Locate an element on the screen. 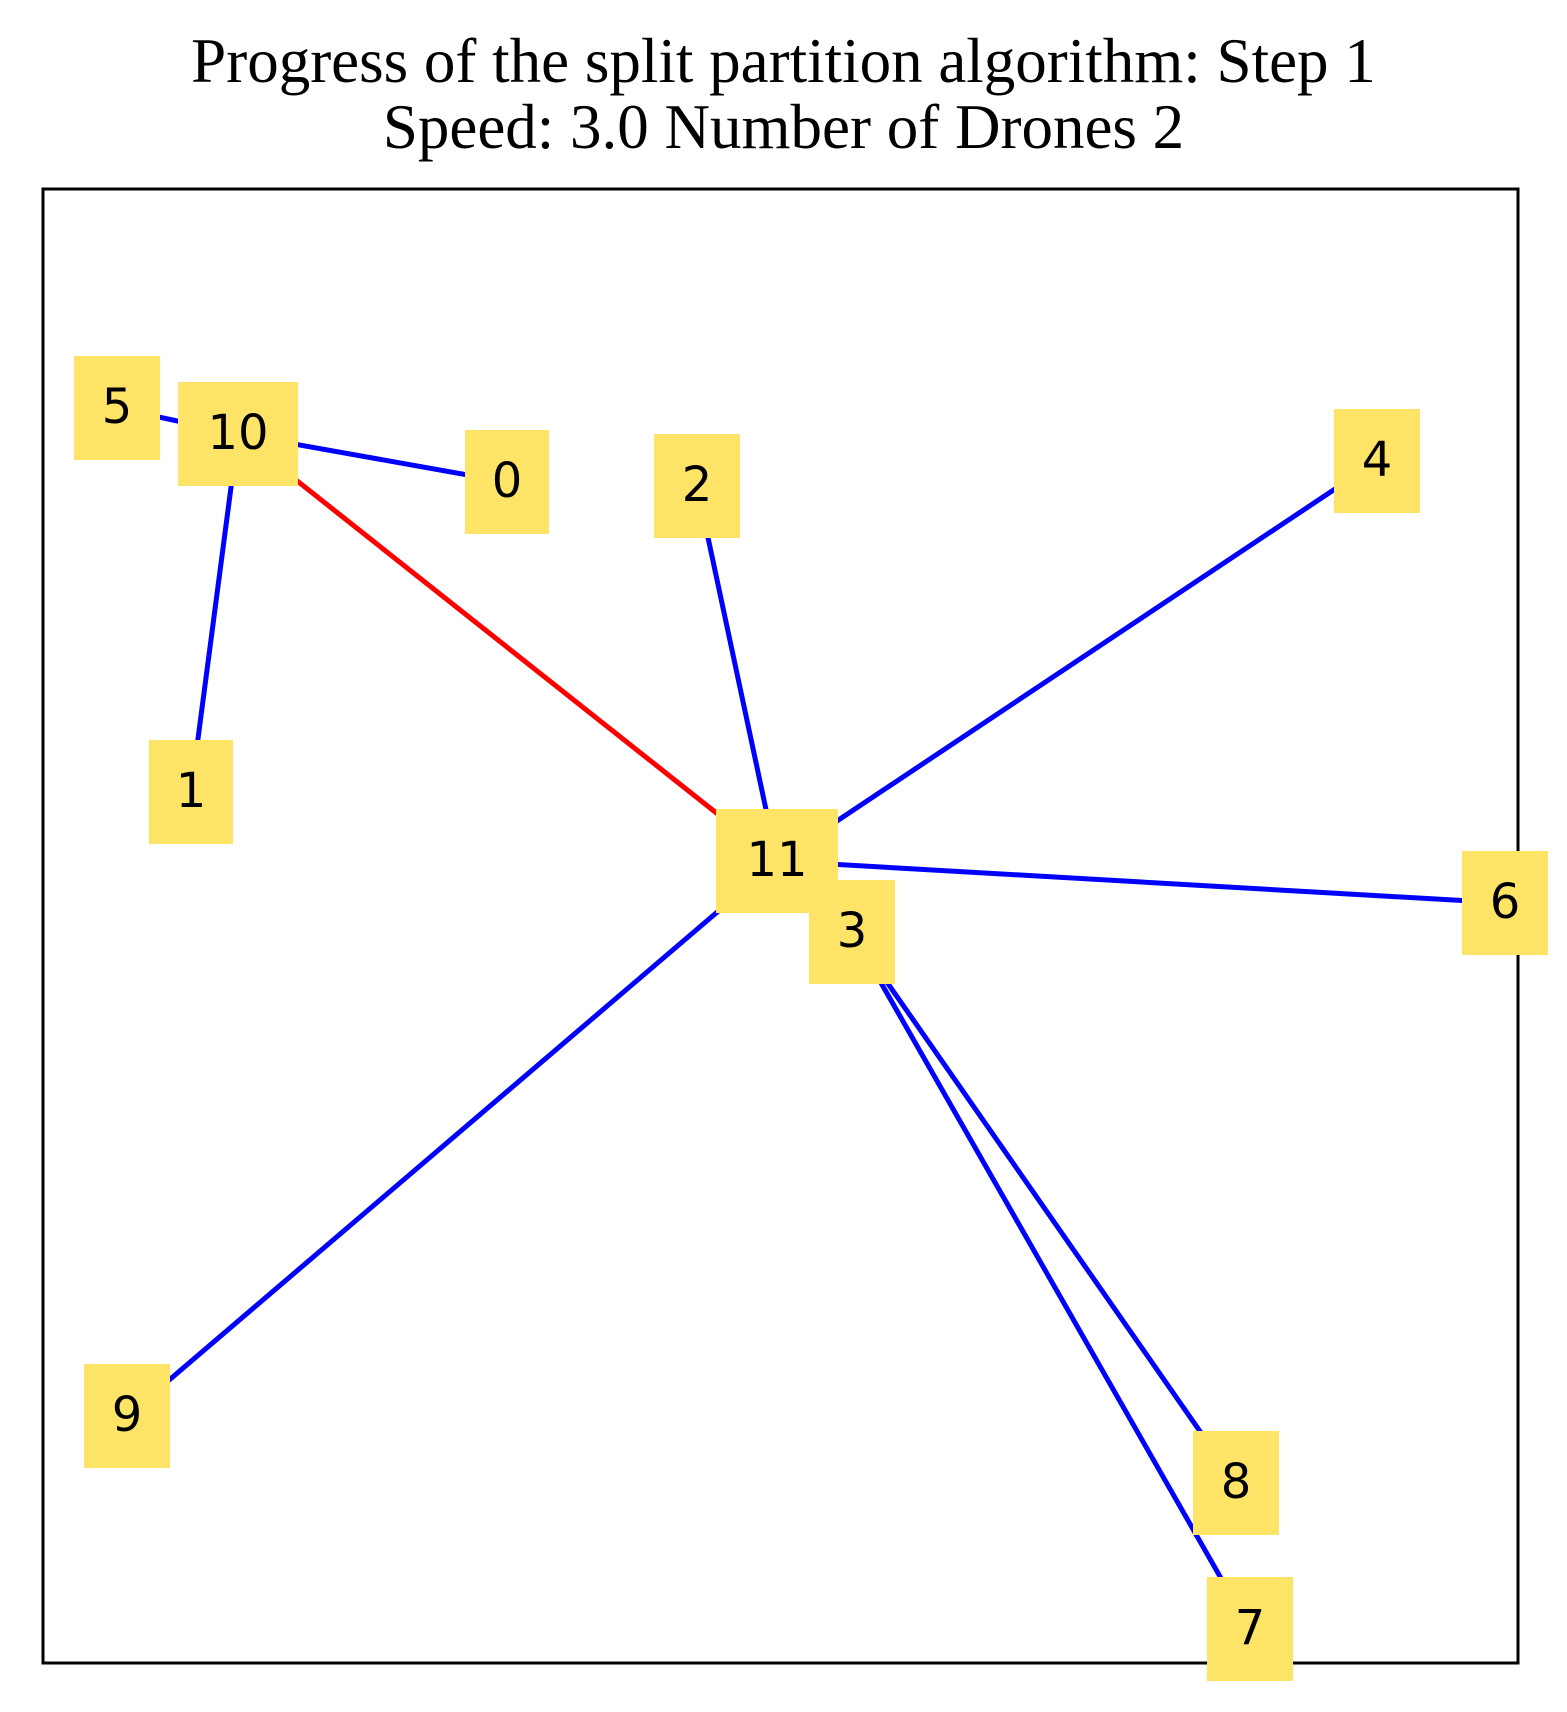 This screenshot has height=1712, width=1567. node-11: 11 is located at coordinates (777, 861).